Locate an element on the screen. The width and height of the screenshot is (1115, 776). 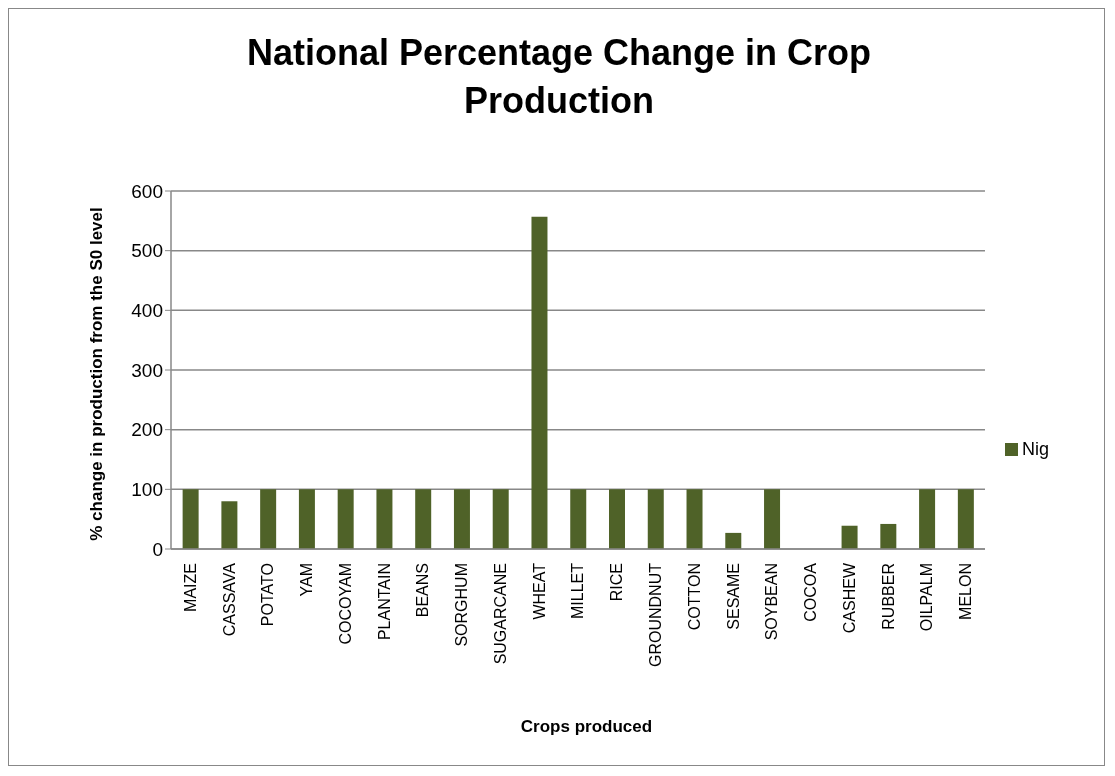
x-tick-label: CASHEW is located at coordinates (849, 598).